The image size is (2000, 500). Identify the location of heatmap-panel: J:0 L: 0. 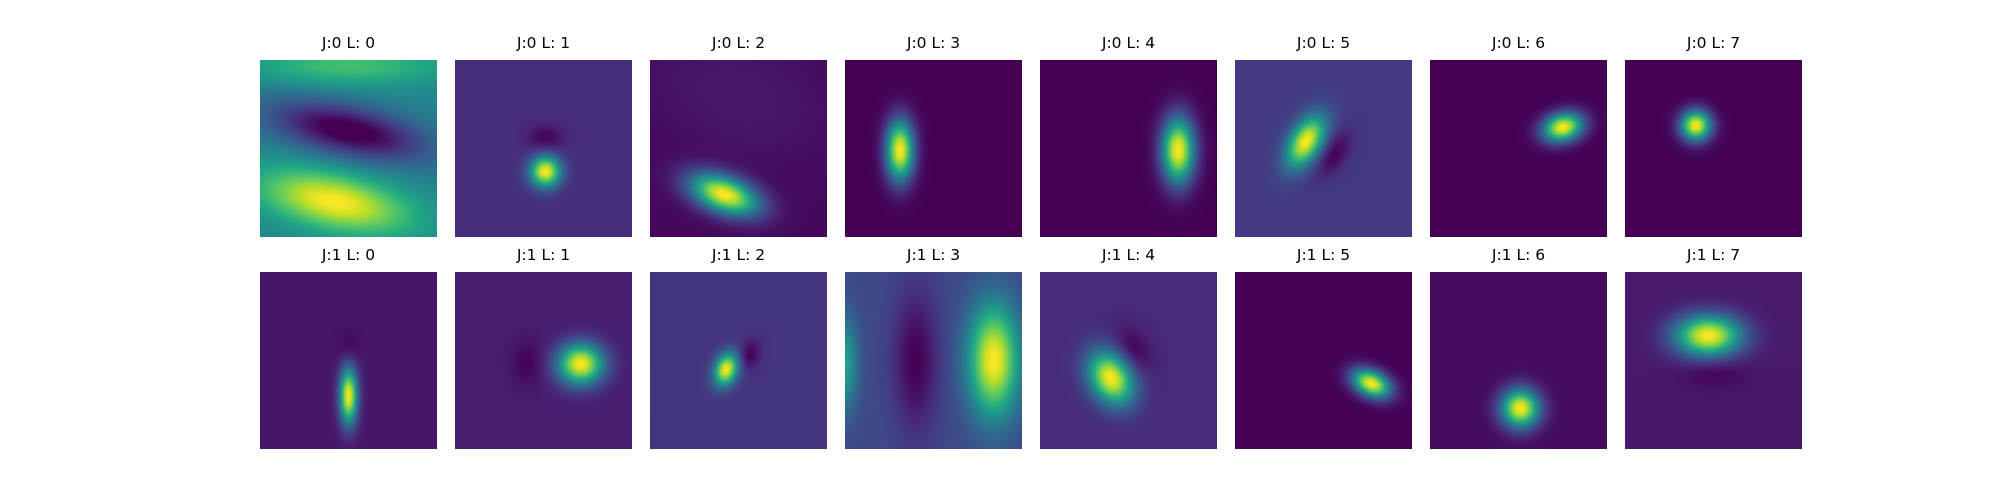
(348, 135).